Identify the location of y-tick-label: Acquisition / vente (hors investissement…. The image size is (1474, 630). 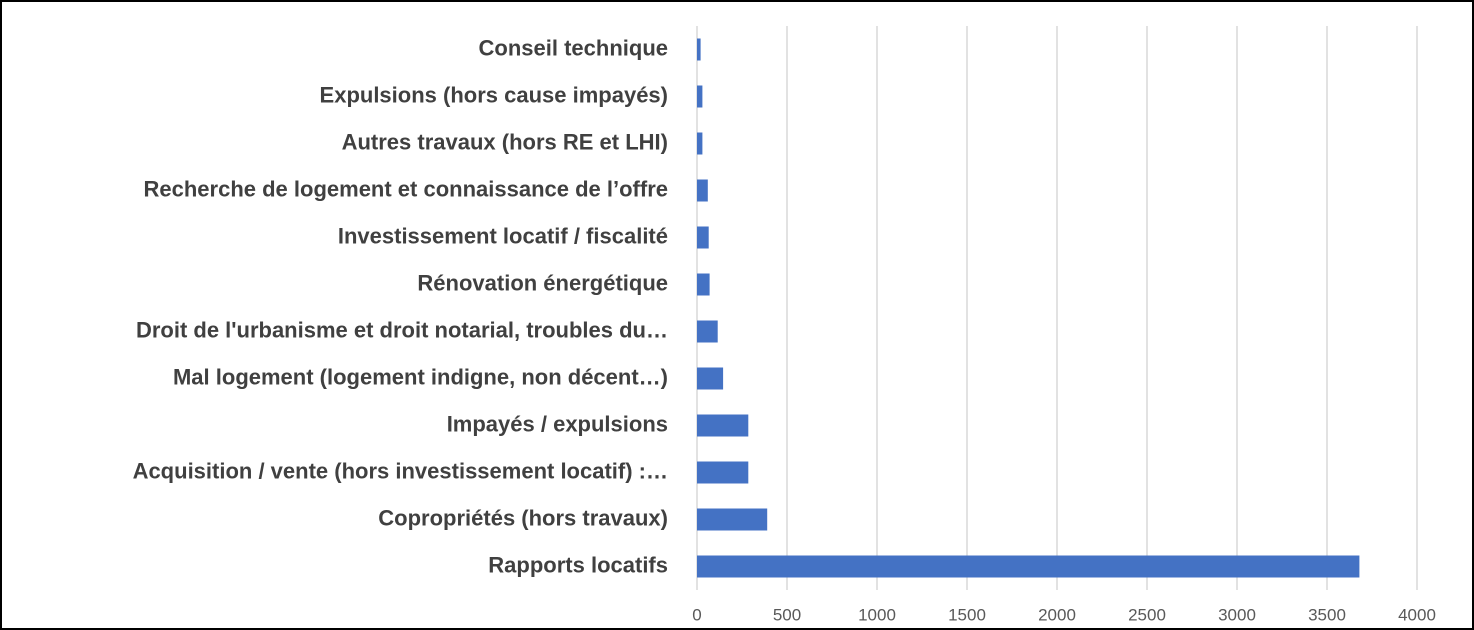
(400, 470).